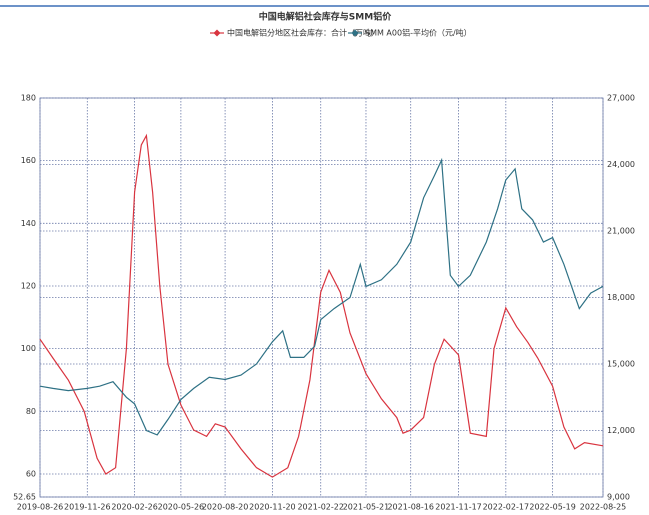  What do you see at coordinates (31, 473) in the screenshot?
I see `y-tick-label: 60` at bounding box center [31, 473].